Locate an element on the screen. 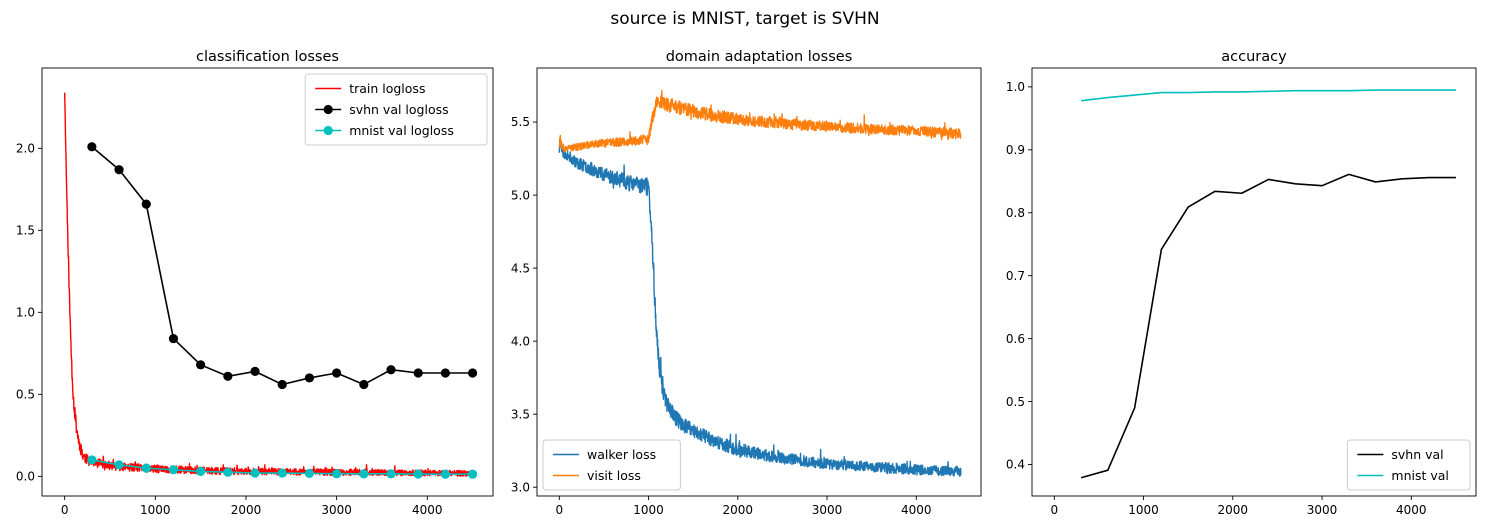  y-tick-label: 0.0 is located at coordinates (25, 477).